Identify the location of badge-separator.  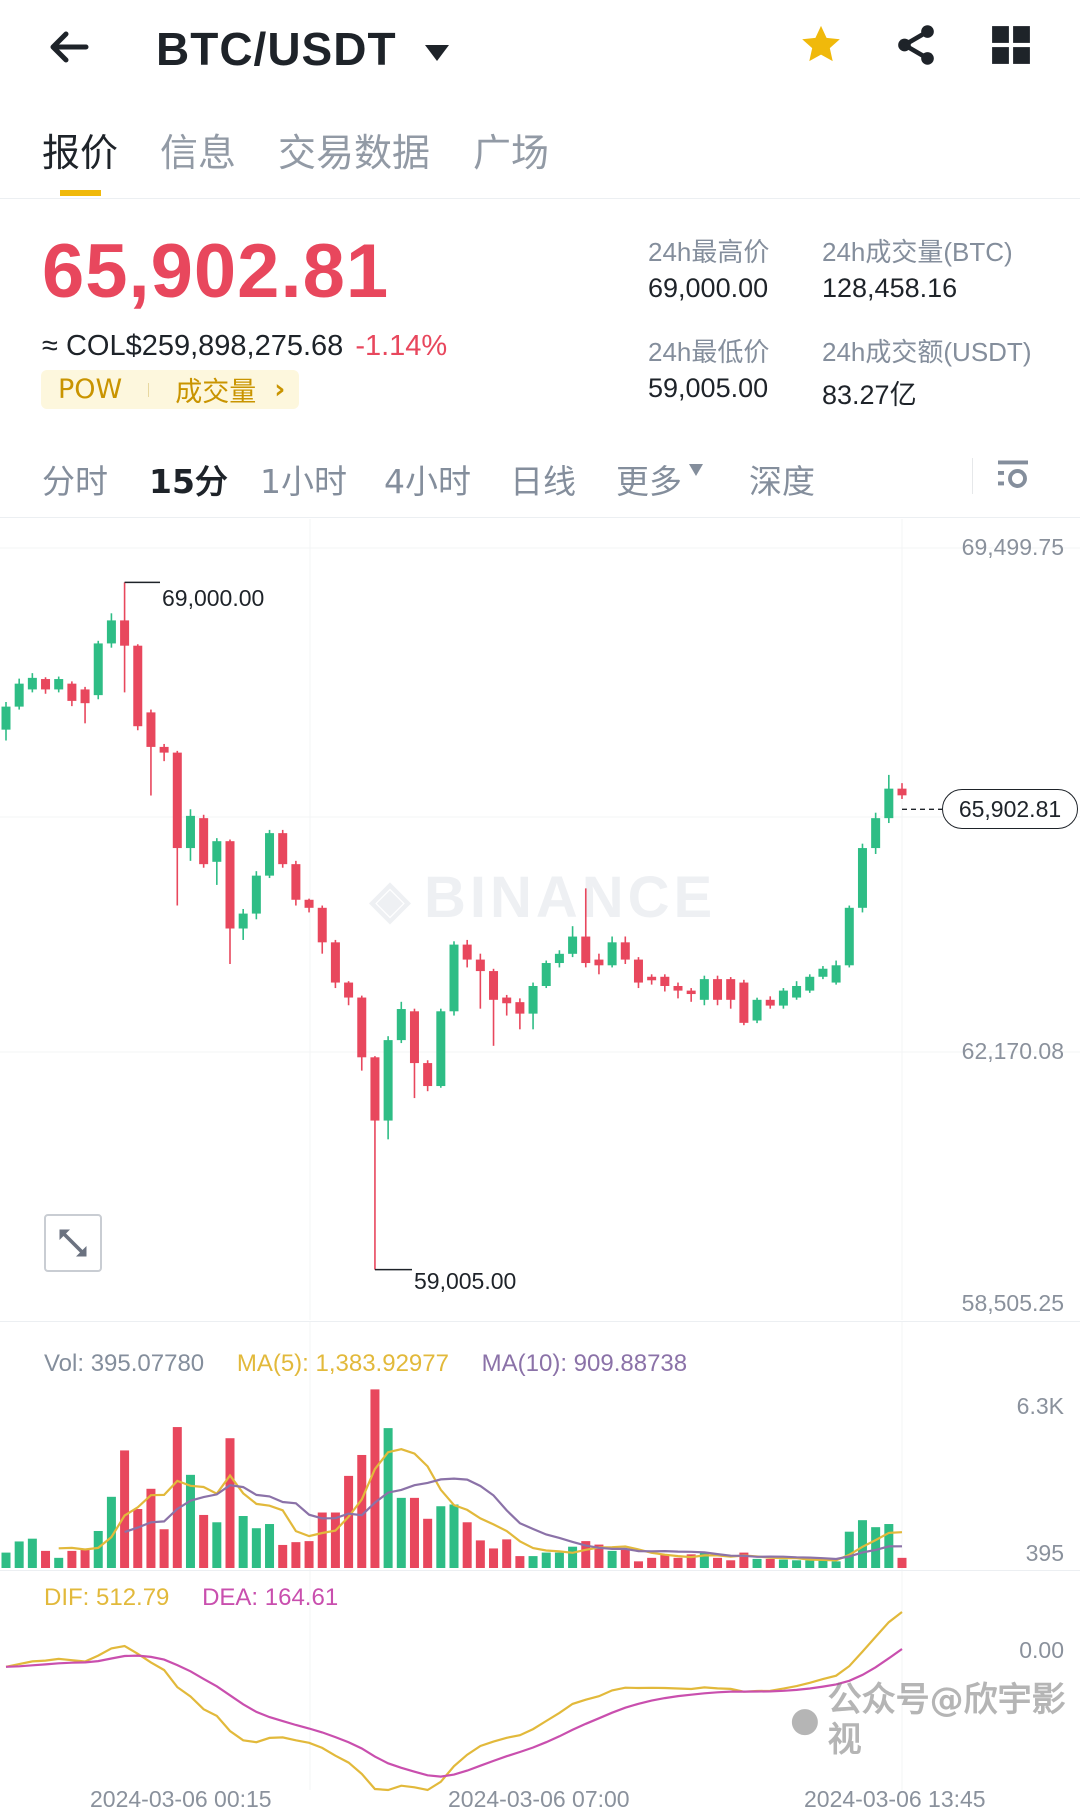
(149, 389).